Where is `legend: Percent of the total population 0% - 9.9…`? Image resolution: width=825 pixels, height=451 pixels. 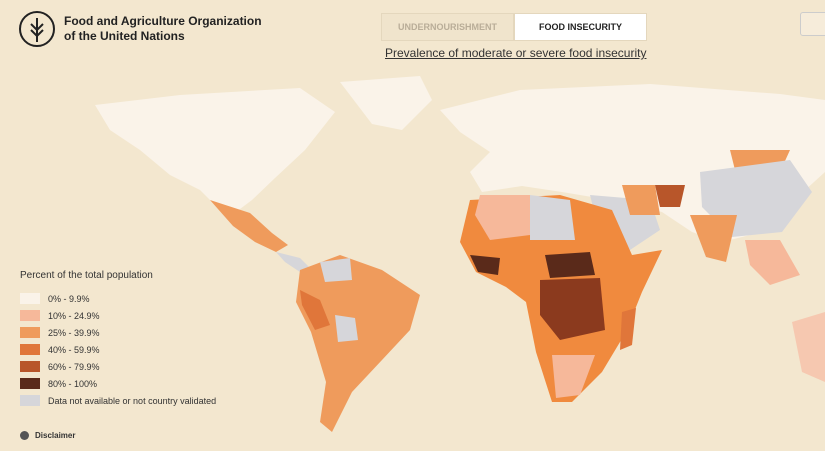 legend: Percent of the total population 0% - 9.9… is located at coordinates (118, 339).